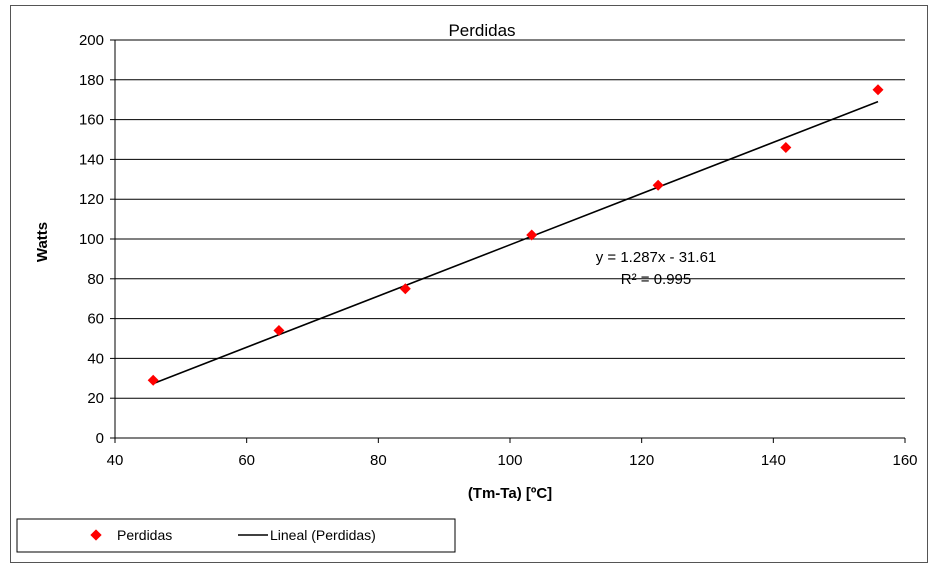  Describe the element at coordinates (323, 535) in the screenshot. I see `legend-label-trendline: Lineal (Perdidas)` at that location.